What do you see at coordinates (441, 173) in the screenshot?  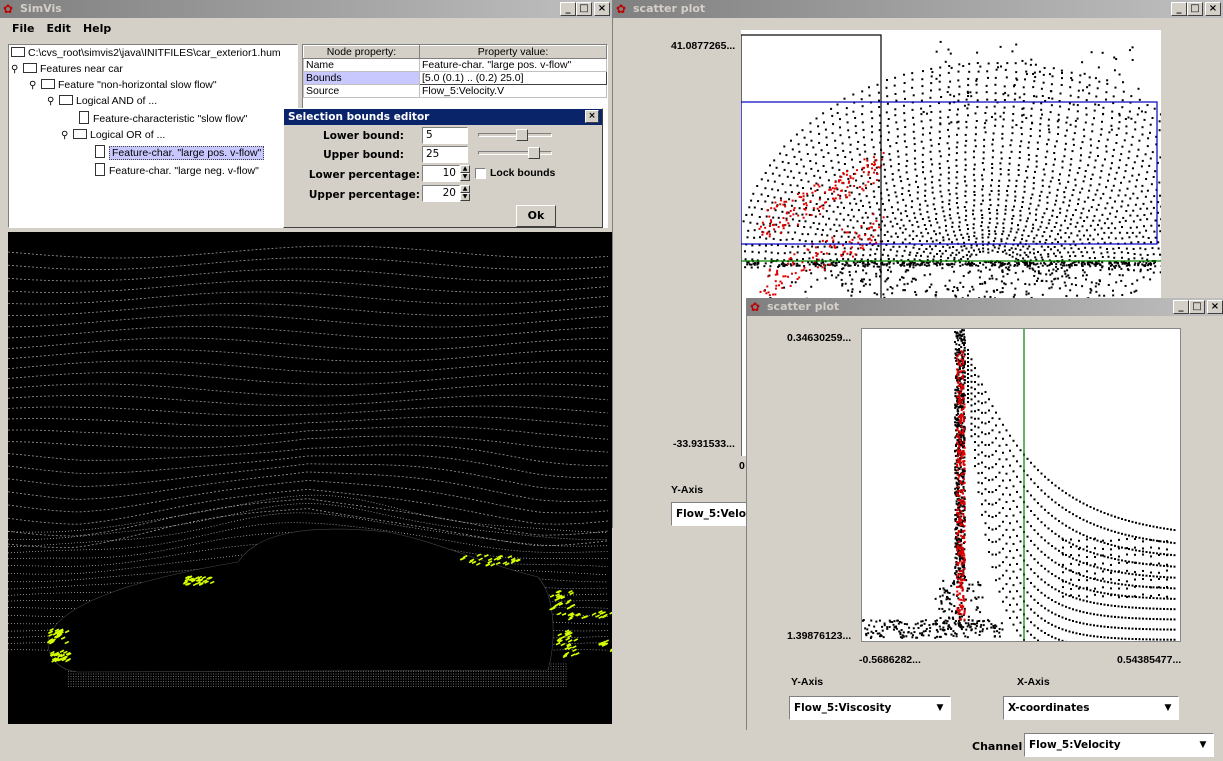 I see `lower-percentage-input: 10` at bounding box center [441, 173].